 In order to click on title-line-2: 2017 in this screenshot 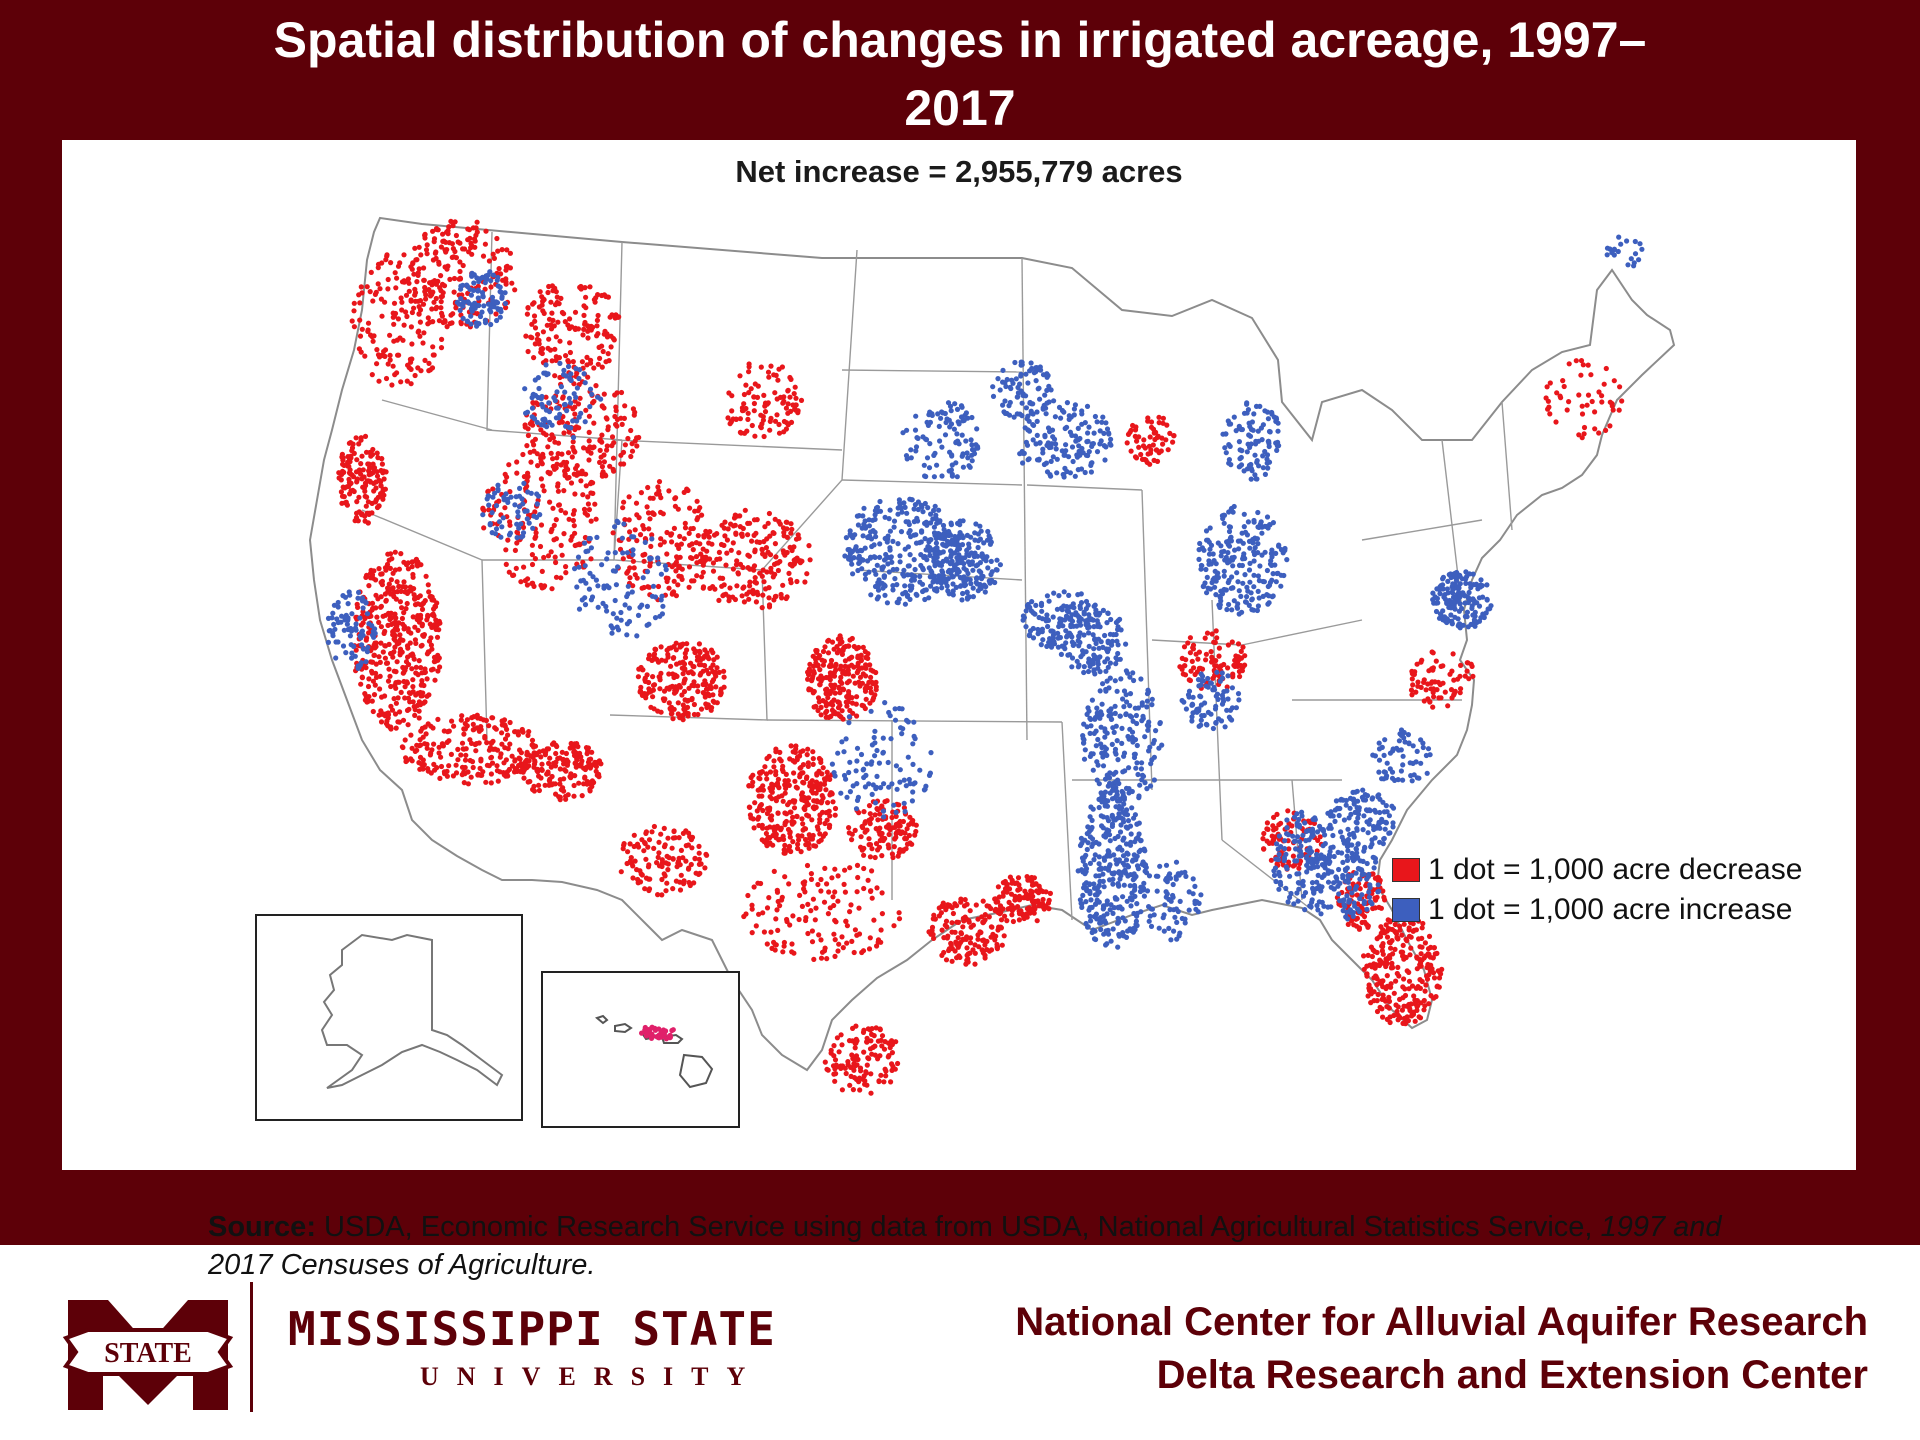, I will do `click(960, 108)`.